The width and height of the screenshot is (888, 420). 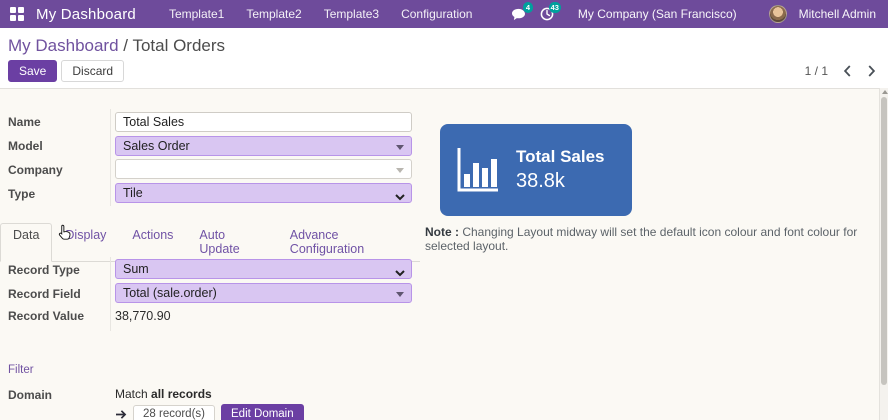 I want to click on discard-button: Discard, so click(x=93, y=71).